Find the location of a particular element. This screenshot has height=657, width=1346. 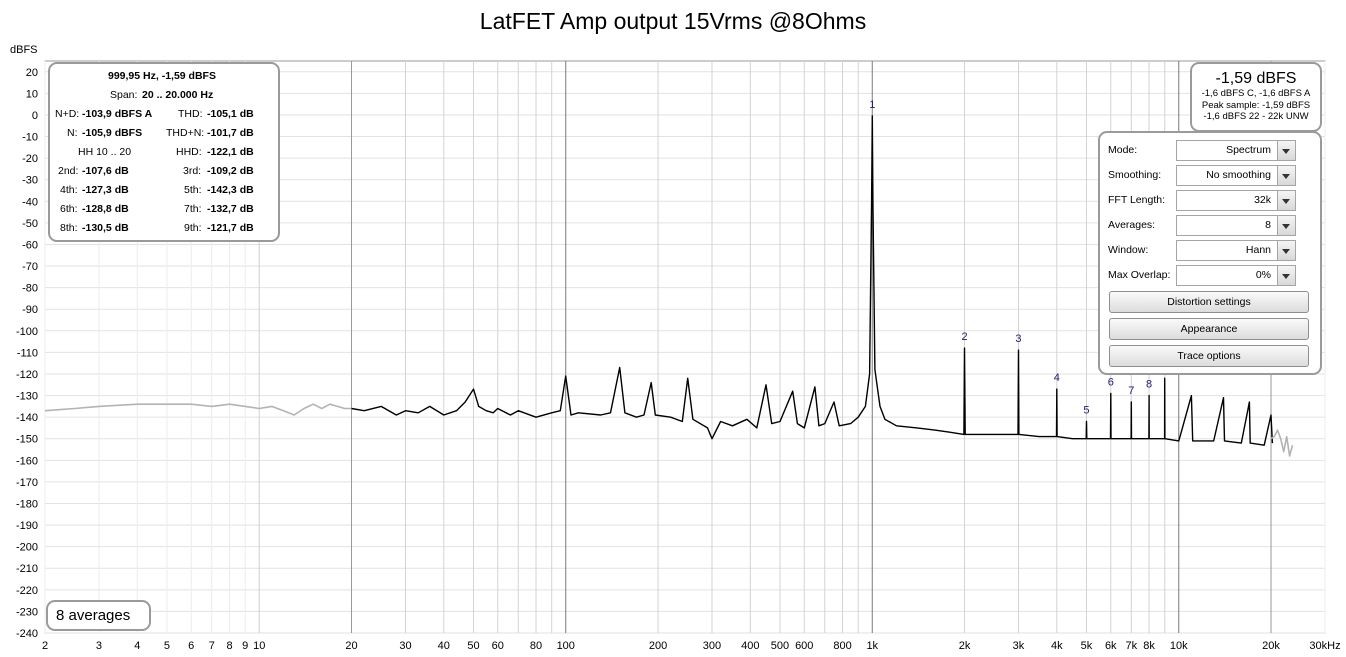

x-tick-label: 4k is located at coordinates (1057, 646).